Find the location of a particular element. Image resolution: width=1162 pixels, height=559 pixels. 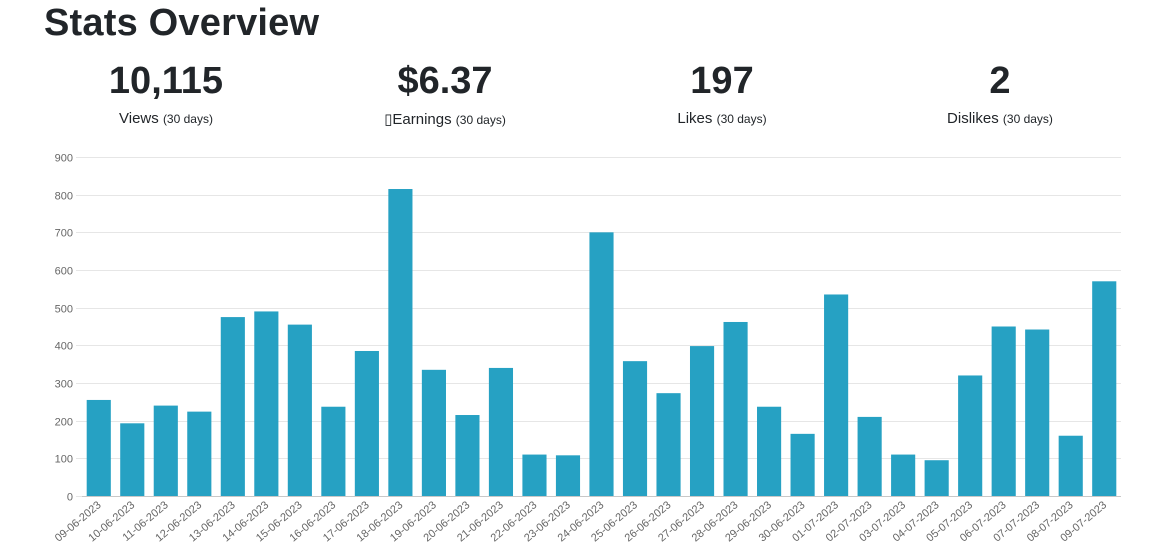

stat-label: Likes (30 days) is located at coordinates (722, 118).